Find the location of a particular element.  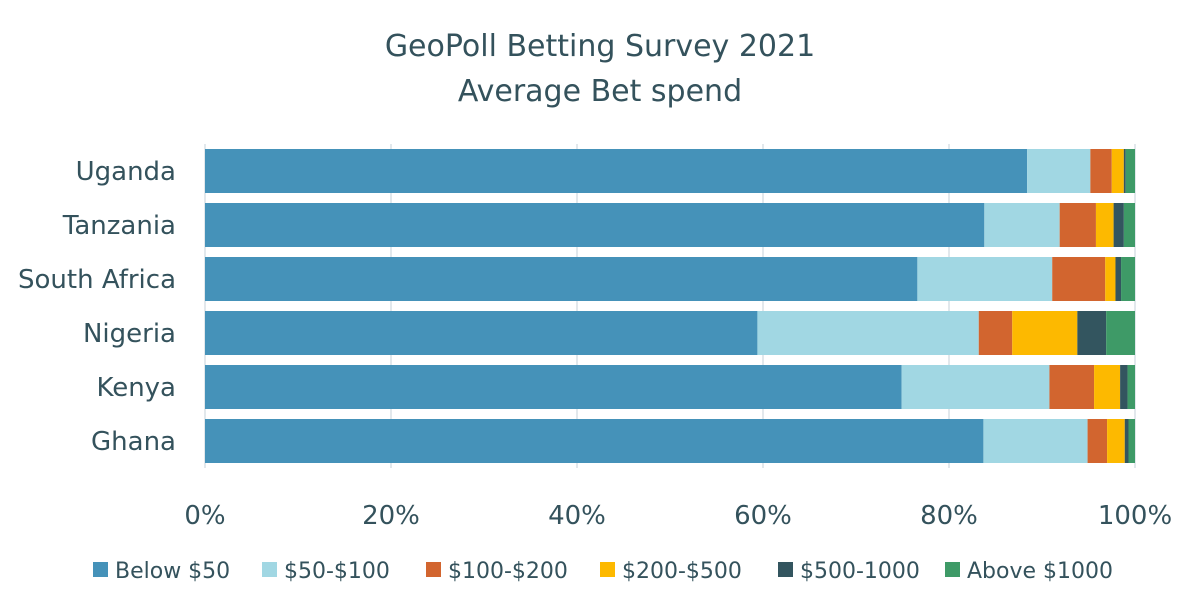

y-category-label: Tanzania is located at coordinates (119, 226).